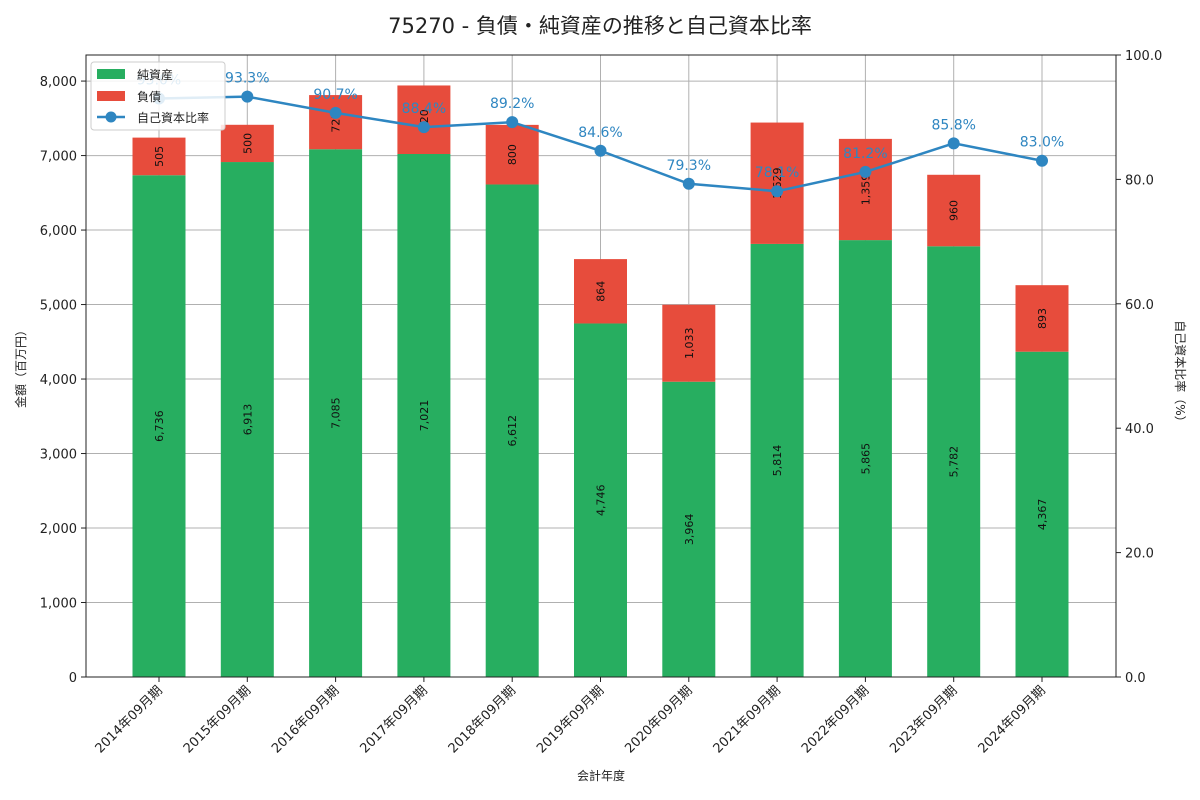 The width and height of the screenshot is (1200, 800). I want to click on y2-tick-label: 100.0, so click(1143, 56).